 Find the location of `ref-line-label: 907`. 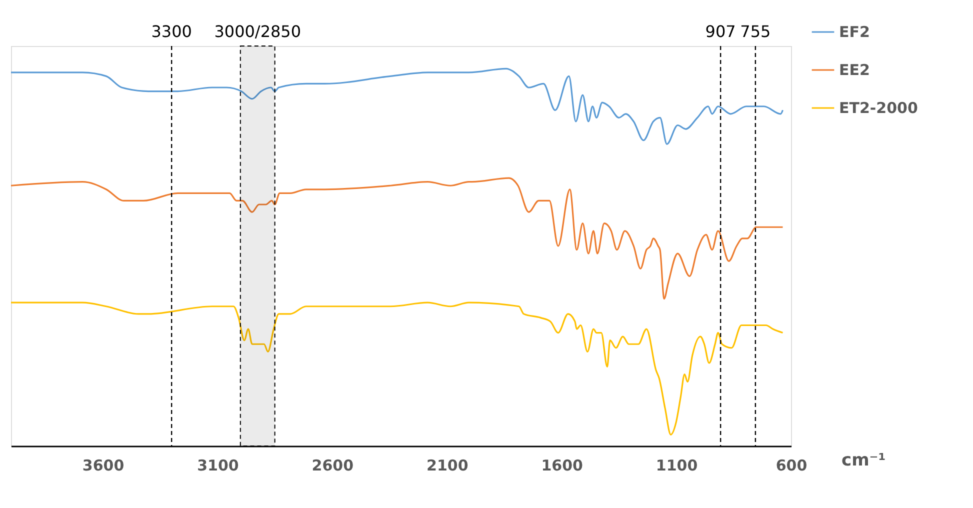

ref-line-label: 907 is located at coordinates (720, 31).